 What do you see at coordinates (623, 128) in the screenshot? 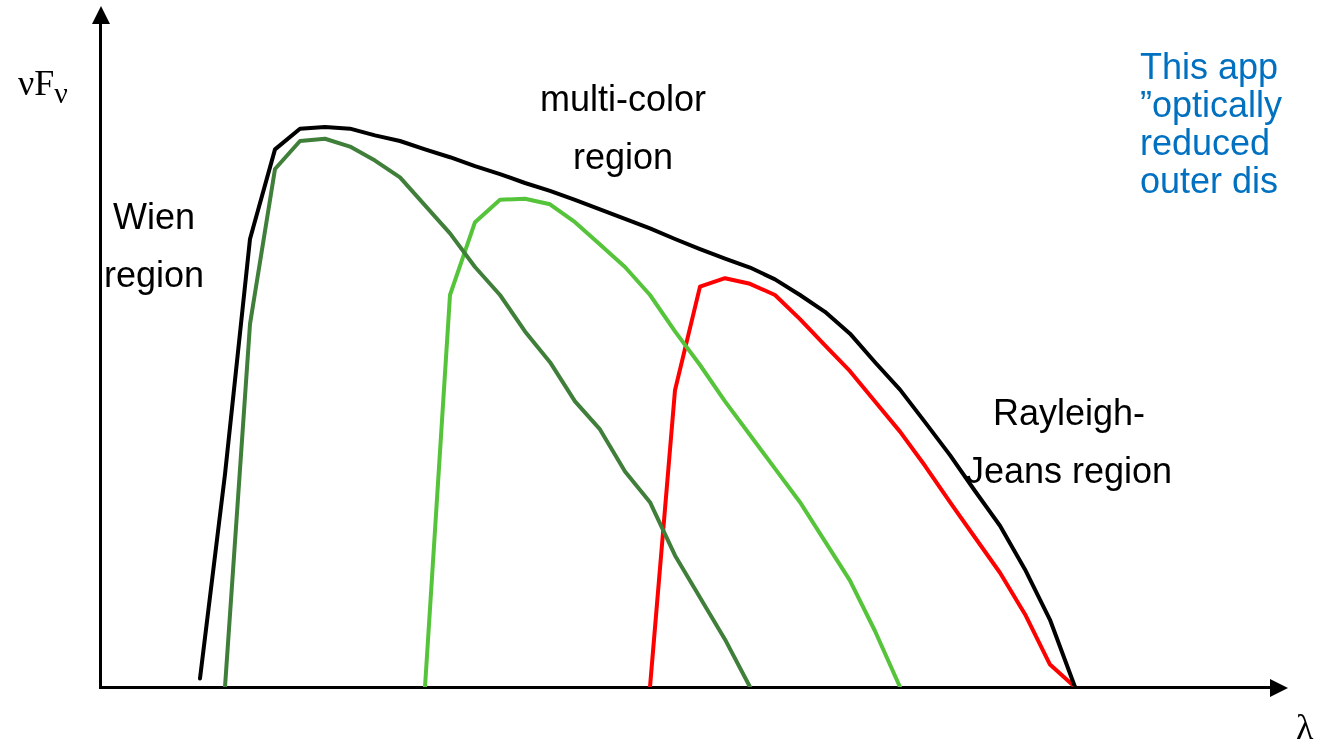
I see `annotation: multi-color region` at bounding box center [623, 128].